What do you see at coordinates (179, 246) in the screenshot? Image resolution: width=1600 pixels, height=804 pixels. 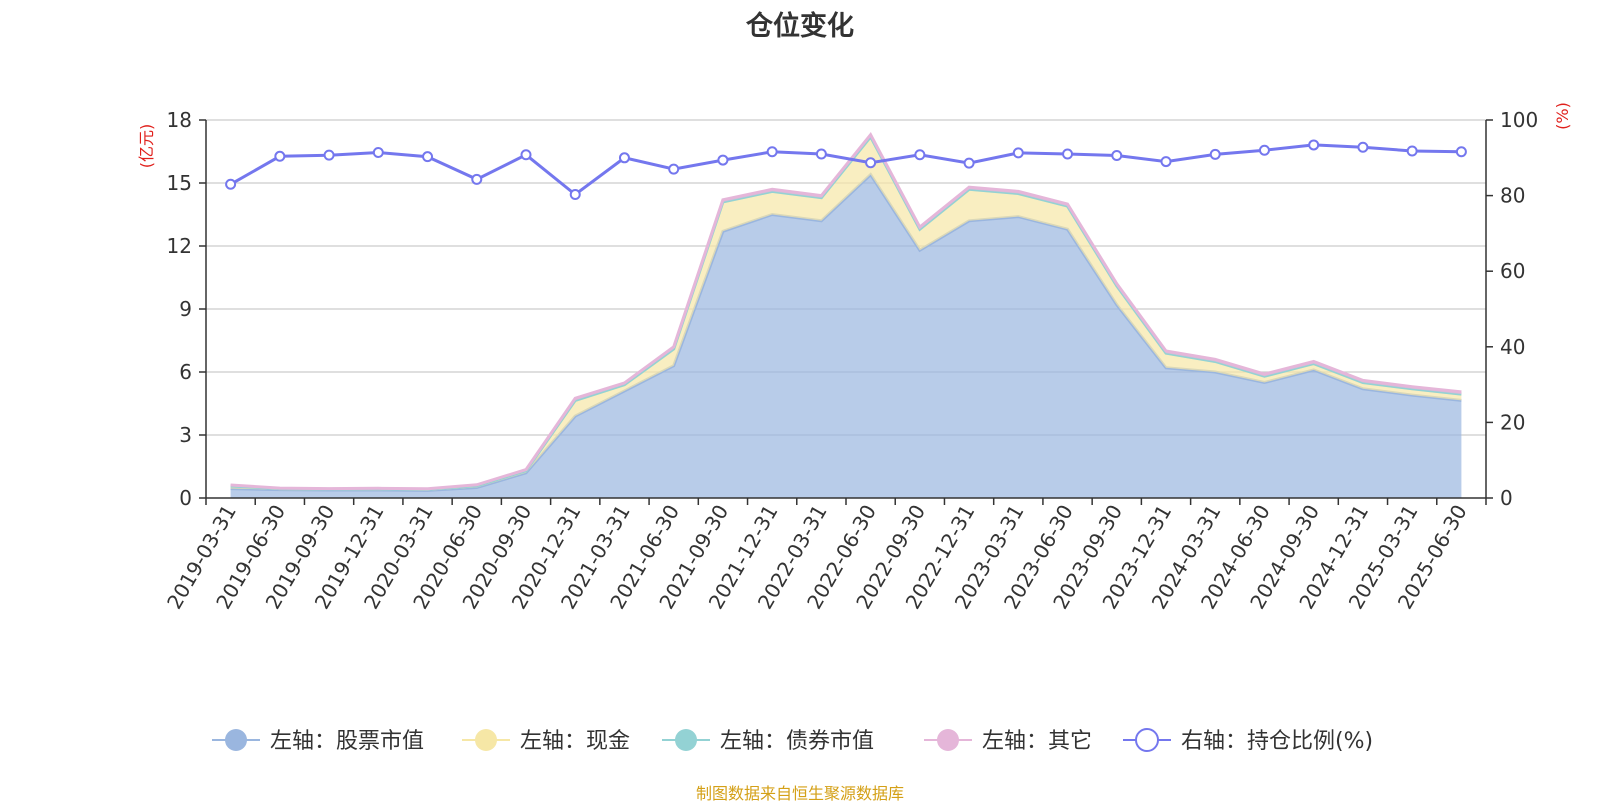 I see `left-tick-label: 12` at bounding box center [179, 246].